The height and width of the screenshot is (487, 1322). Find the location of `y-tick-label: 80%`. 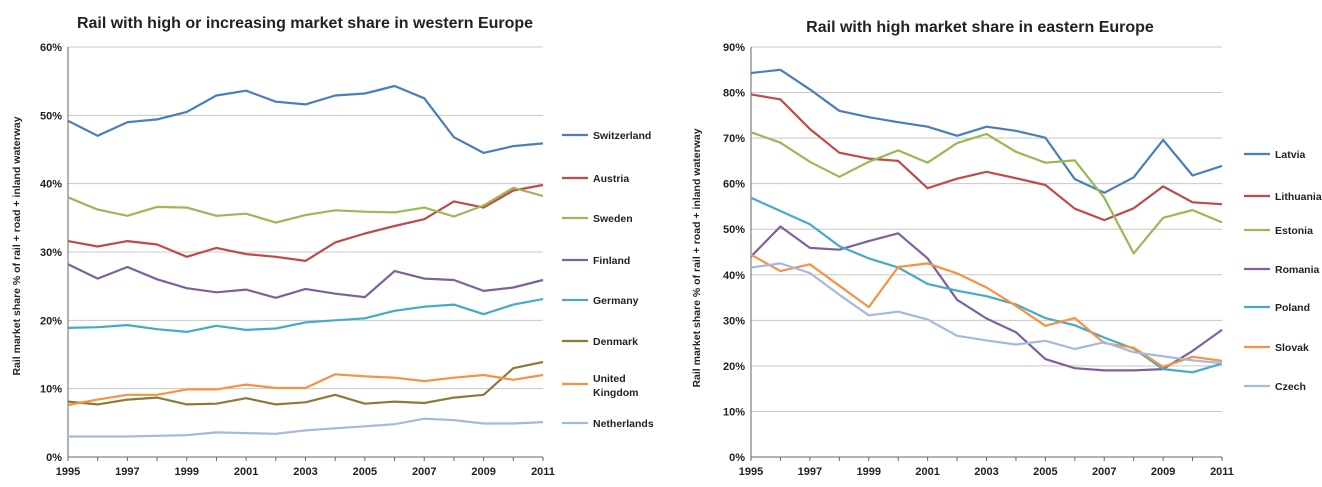

y-tick-label: 80% is located at coordinates (734, 94).